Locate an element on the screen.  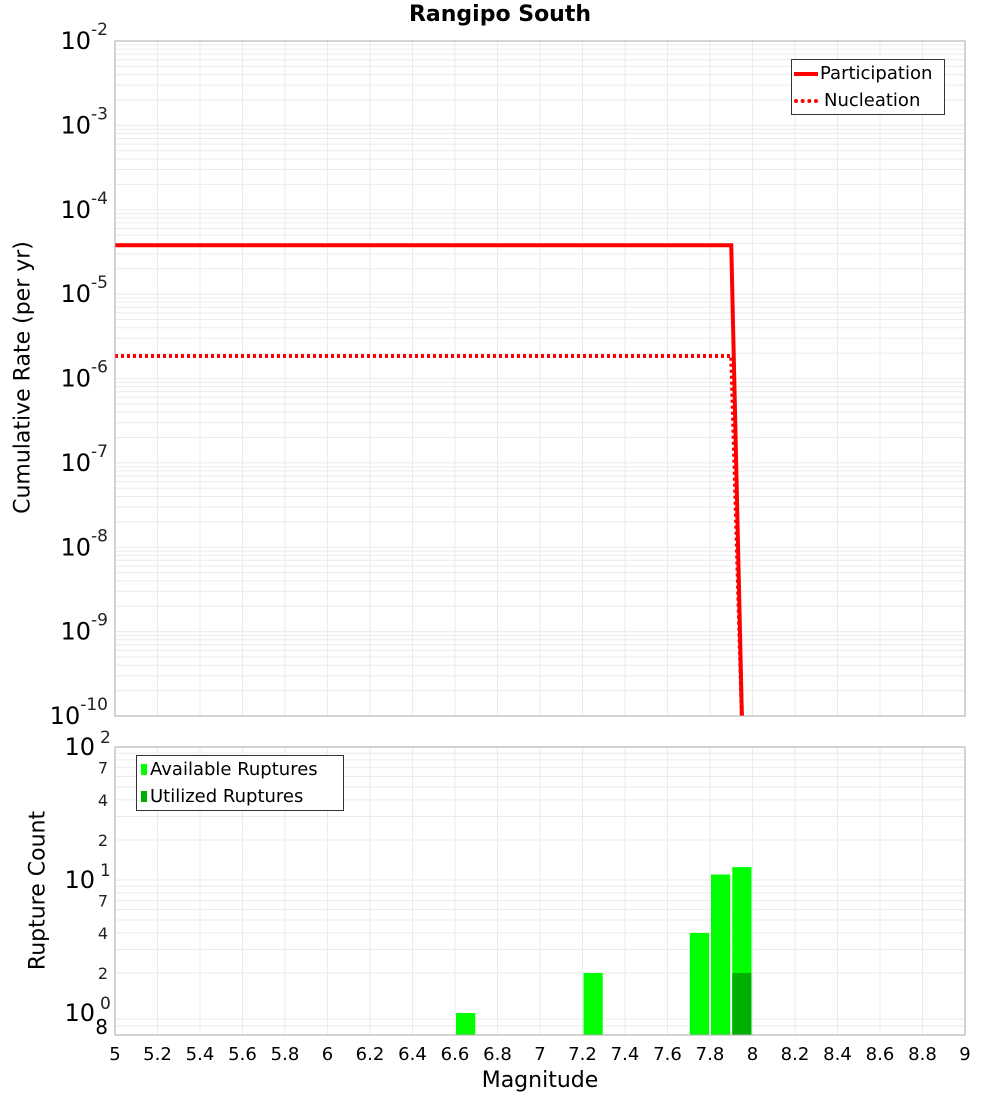
x-tick-label: 5 is located at coordinates (114, 1054).